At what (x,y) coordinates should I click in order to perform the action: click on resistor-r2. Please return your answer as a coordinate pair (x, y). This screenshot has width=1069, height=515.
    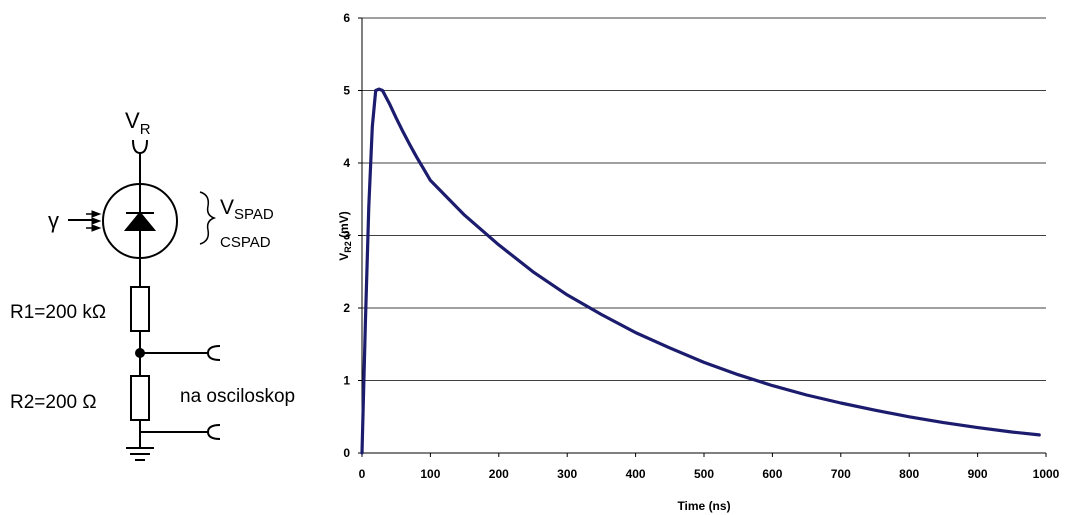
    Looking at the image, I should click on (140, 398).